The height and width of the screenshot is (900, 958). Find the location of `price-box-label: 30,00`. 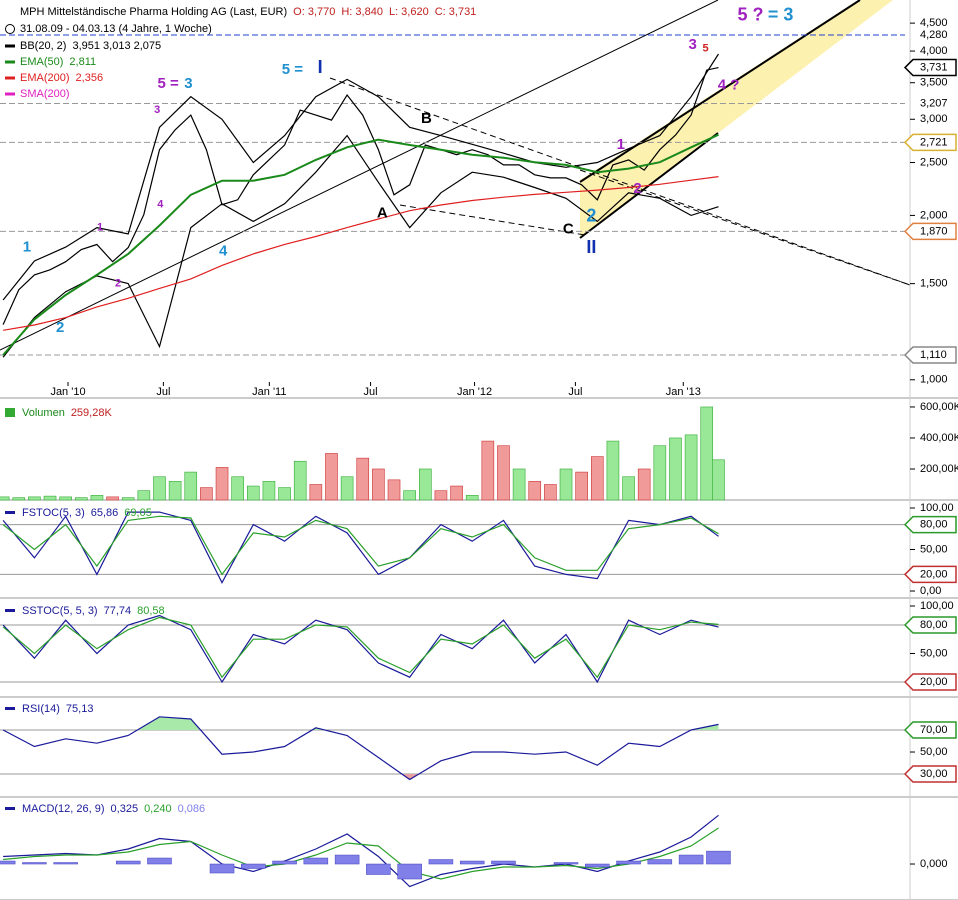

price-box-label: 30,00 is located at coordinates (934, 774).